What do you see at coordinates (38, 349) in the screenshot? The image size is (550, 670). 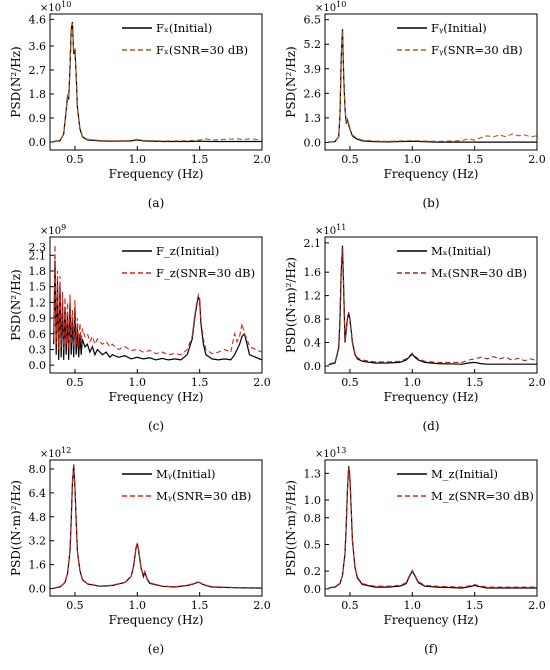 I see `y-tick-label: 0.3` at bounding box center [38, 349].